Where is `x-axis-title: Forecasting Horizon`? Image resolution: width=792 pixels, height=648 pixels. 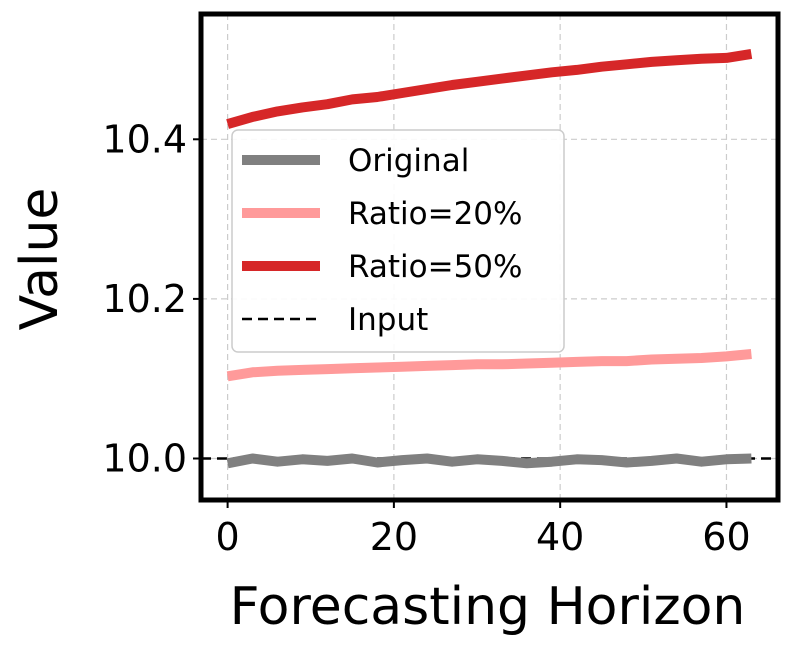
x-axis-title: Forecasting Horizon is located at coordinates (488, 607).